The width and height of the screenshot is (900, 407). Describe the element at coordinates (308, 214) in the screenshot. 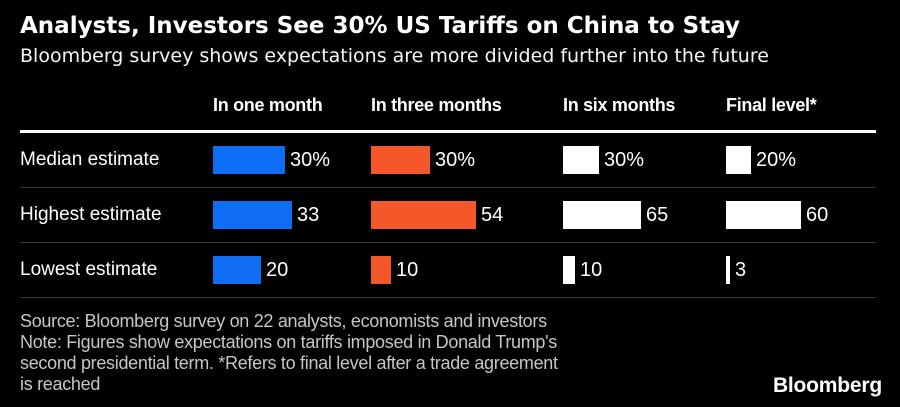

I see `value-highest-one-month: 33` at that location.